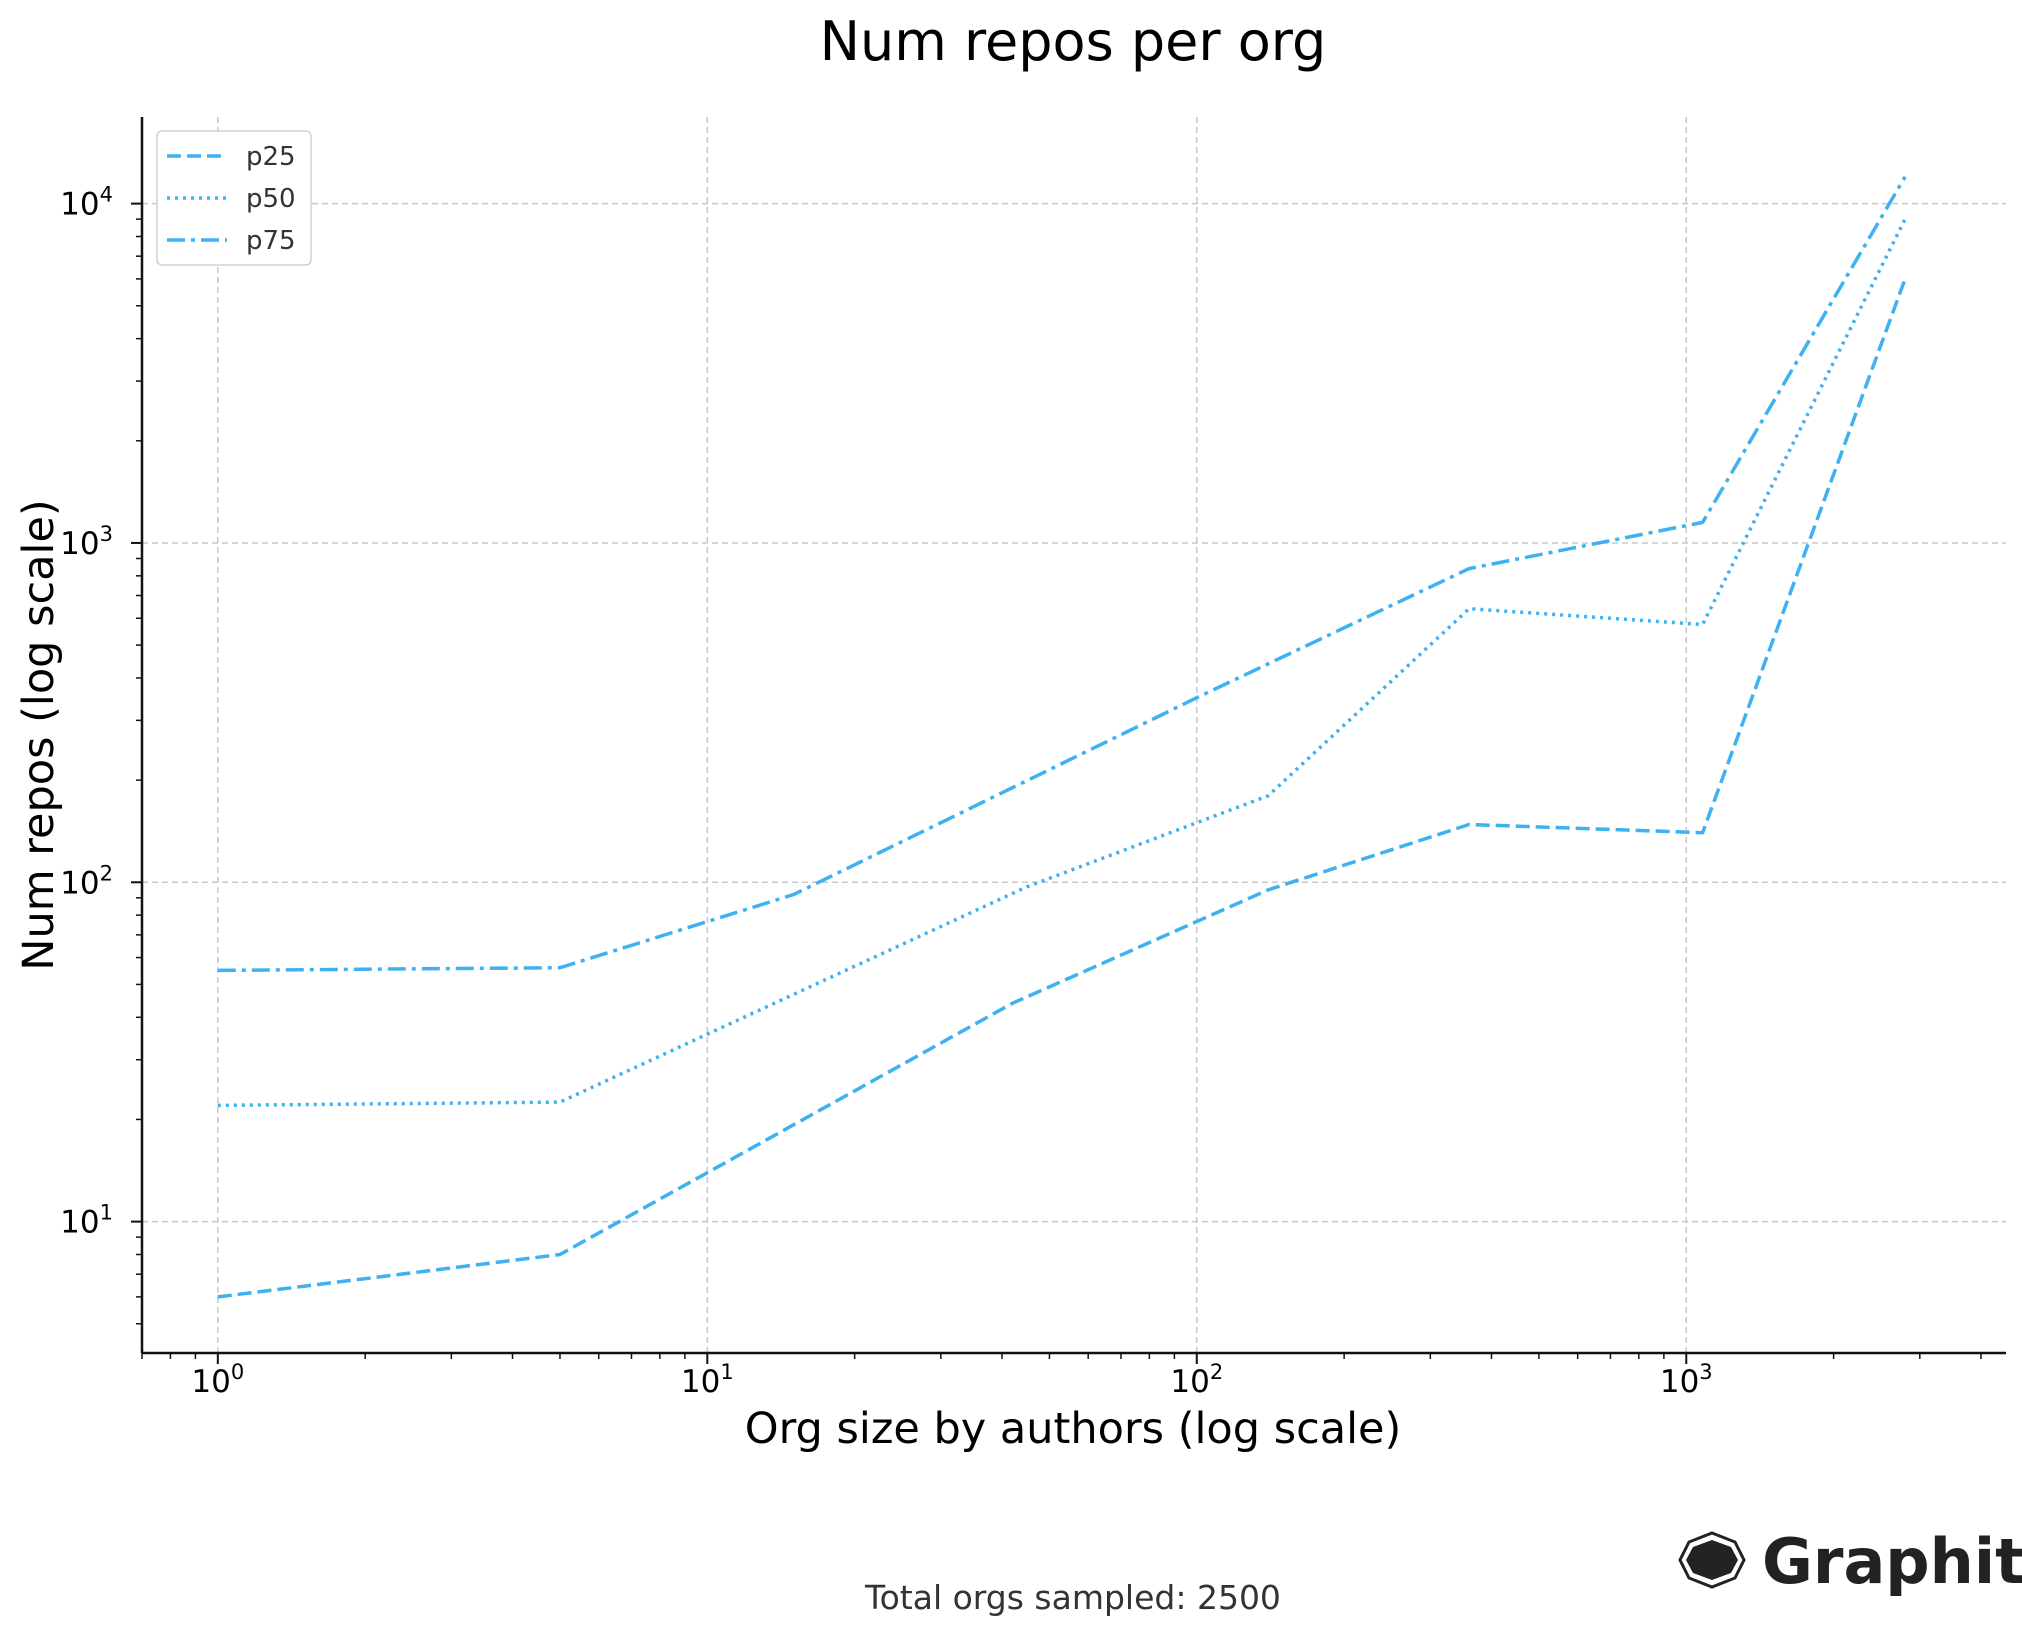 The image size is (2022, 1632). Describe the element at coordinates (39, 734) in the screenshot. I see `y-axis-label: Num repos (log scale)` at that location.